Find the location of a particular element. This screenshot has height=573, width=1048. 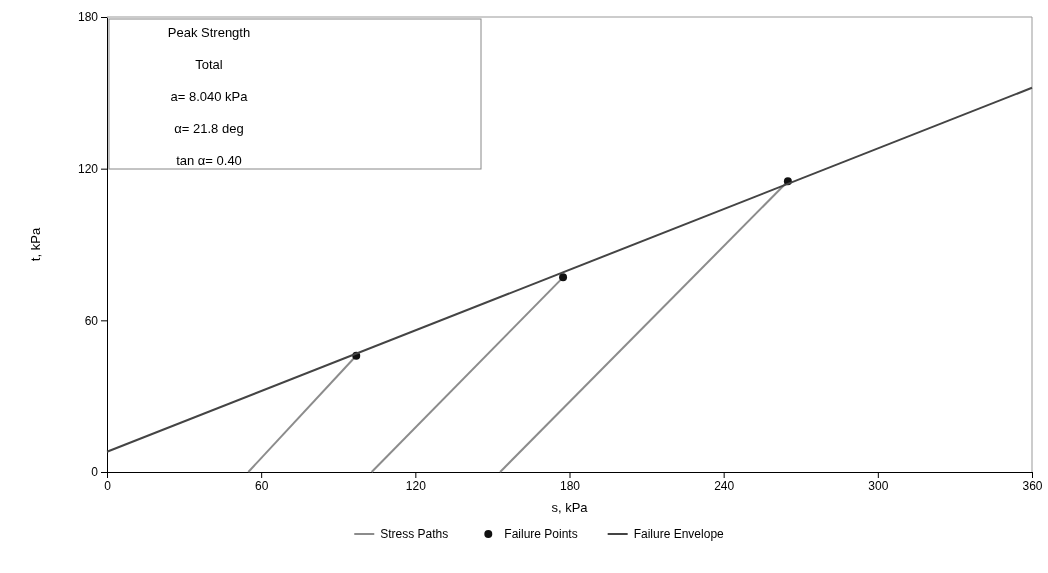

x-tick-label: 180 is located at coordinates (570, 485).